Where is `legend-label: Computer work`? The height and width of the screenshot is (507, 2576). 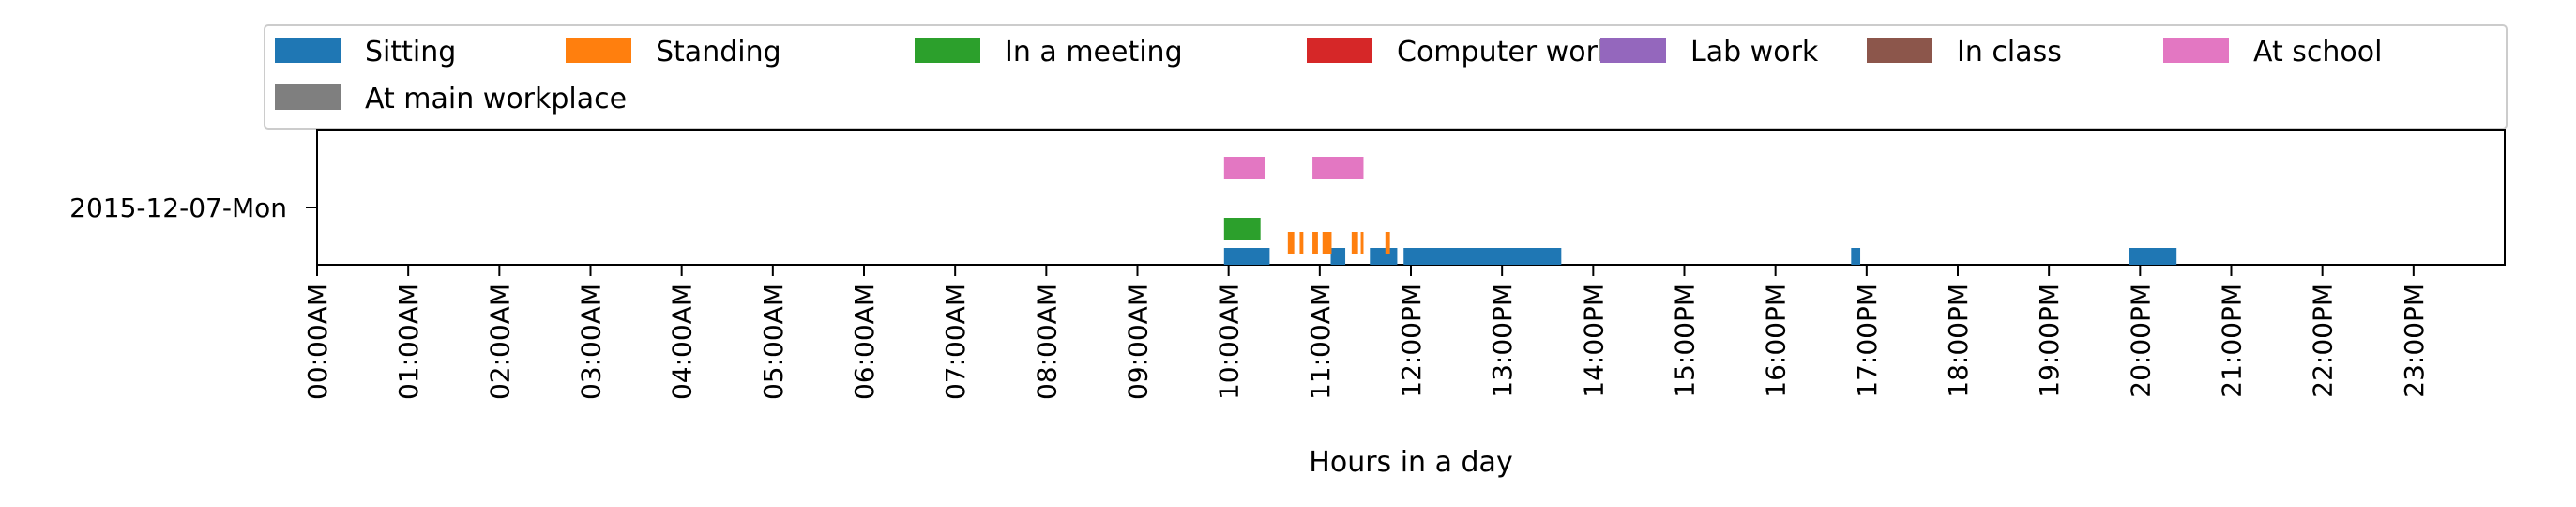 legend-label: Computer work is located at coordinates (1505, 52).